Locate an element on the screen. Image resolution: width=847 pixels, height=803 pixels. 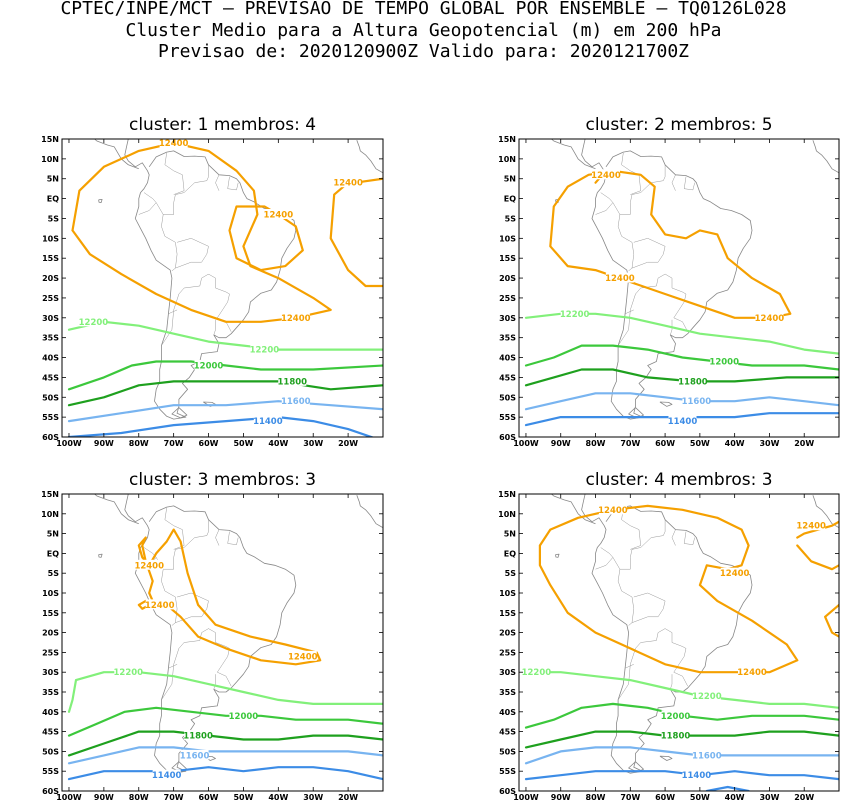
lat-tick-label: 35S is located at coordinates (507, 338).